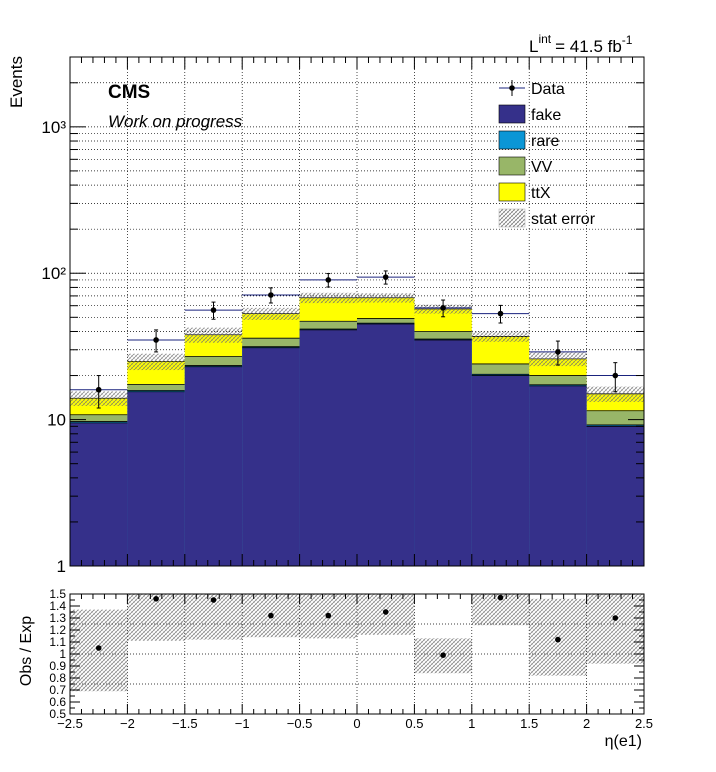 This screenshot has width=716, height=772. I want to click on lumi-superscript: int, so click(544, 39).